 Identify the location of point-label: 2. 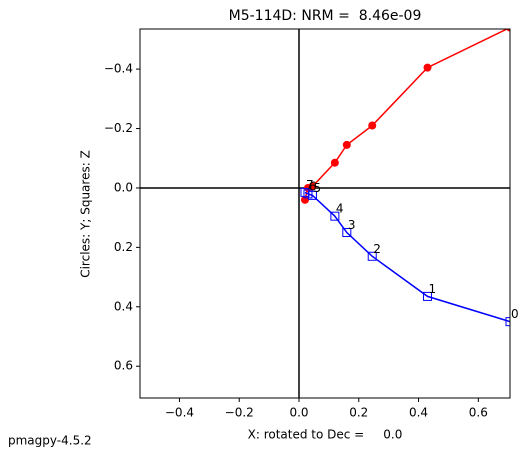
(377, 249).